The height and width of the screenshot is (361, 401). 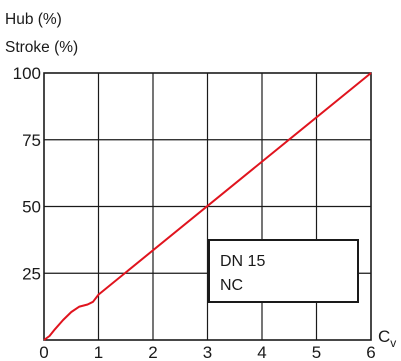 What do you see at coordinates (43, 352) in the screenshot?
I see `x-tick-label-0: 0` at bounding box center [43, 352].